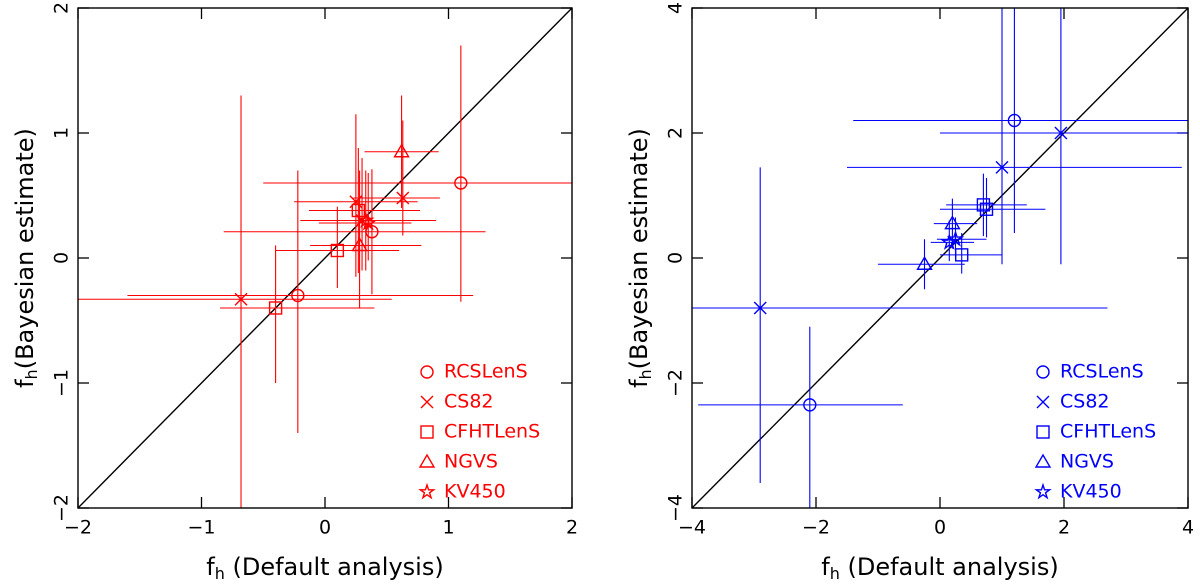 This screenshot has height=588, width=1200. Describe the element at coordinates (201, 528) in the screenshot. I see `x-tick-label: −1` at that location.